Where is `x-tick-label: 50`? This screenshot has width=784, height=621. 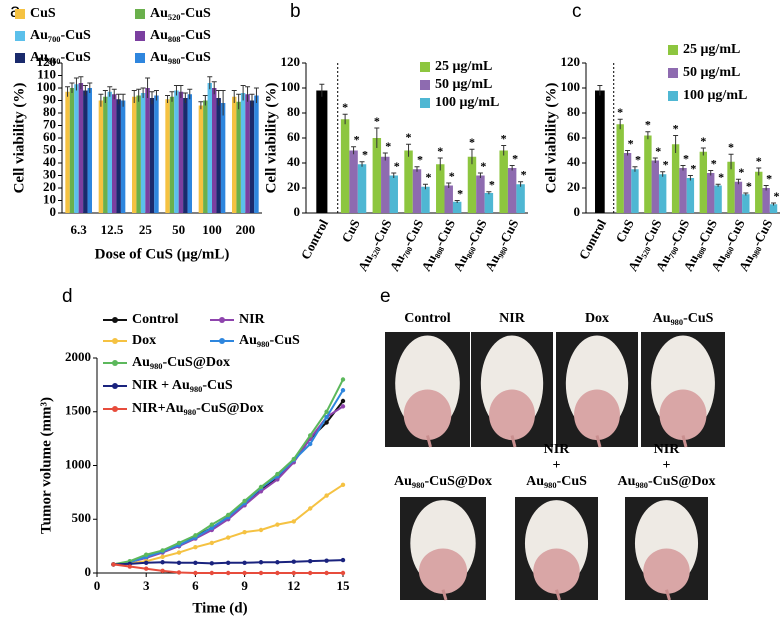 x-tick-label: 50 is located at coordinates (178, 229).